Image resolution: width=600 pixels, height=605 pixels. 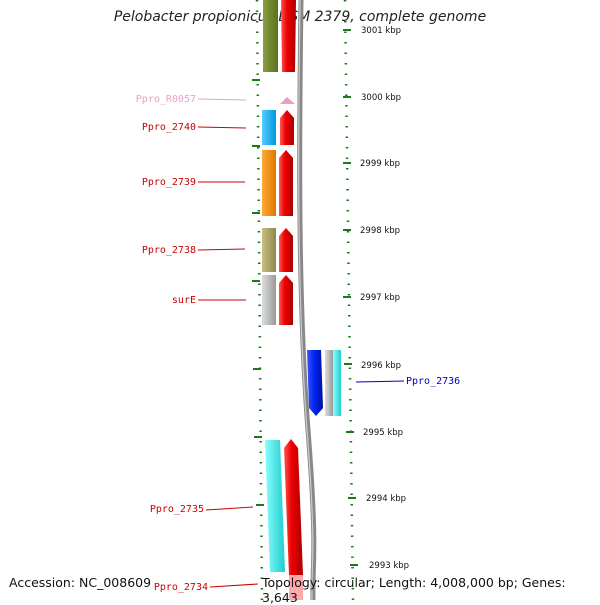 What do you see at coordinates (287, 100) in the screenshot?
I see `rna-arrow` at bounding box center [287, 100].